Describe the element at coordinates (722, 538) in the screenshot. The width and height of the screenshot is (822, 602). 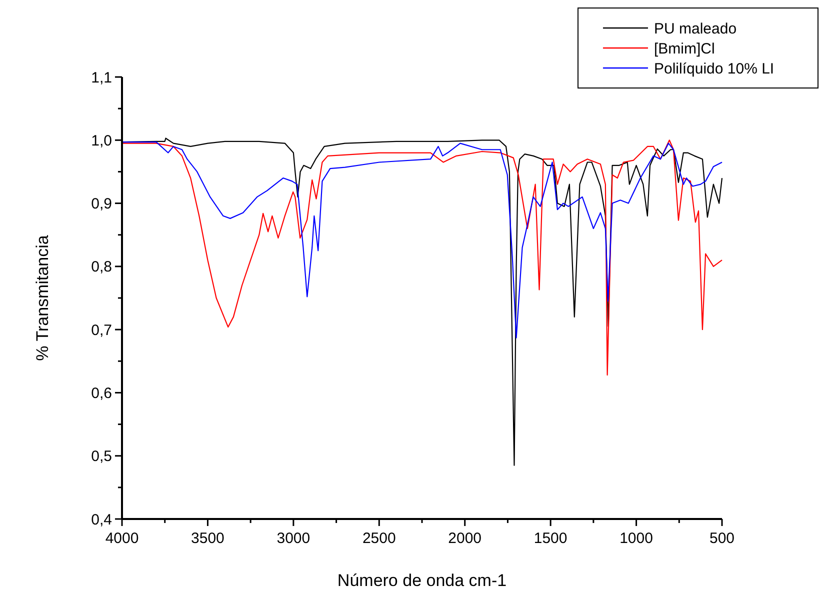
I see `x-tick-label: 500` at that location.